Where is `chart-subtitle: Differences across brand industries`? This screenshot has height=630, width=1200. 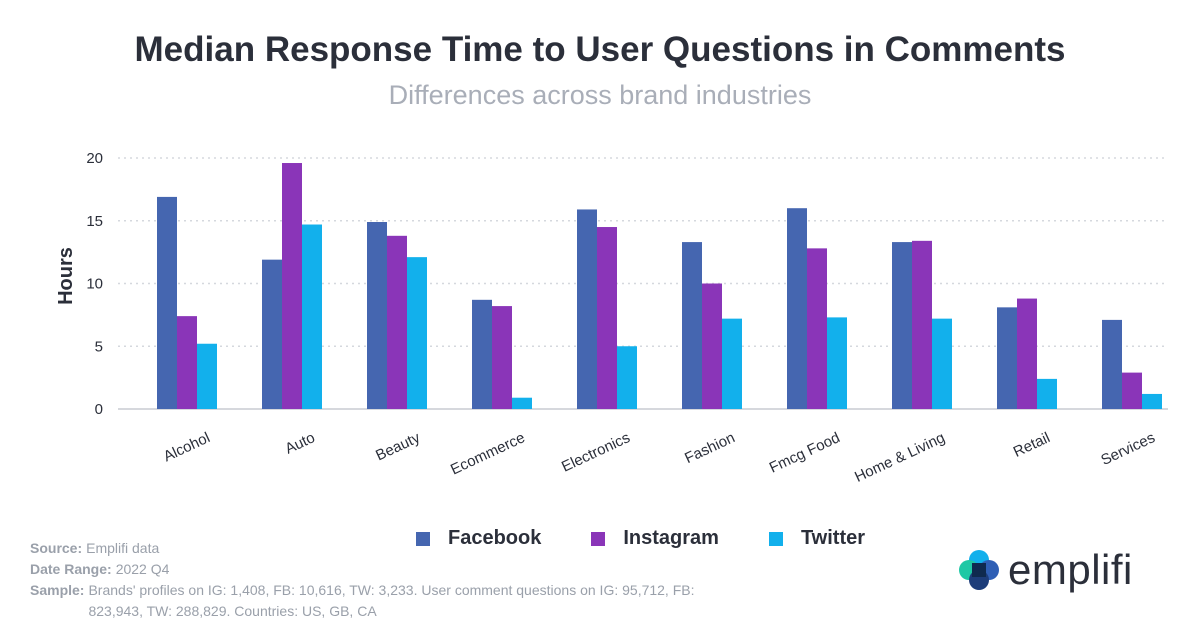 chart-subtitle: Differences across brand industries is located at coordinates (600, 95).